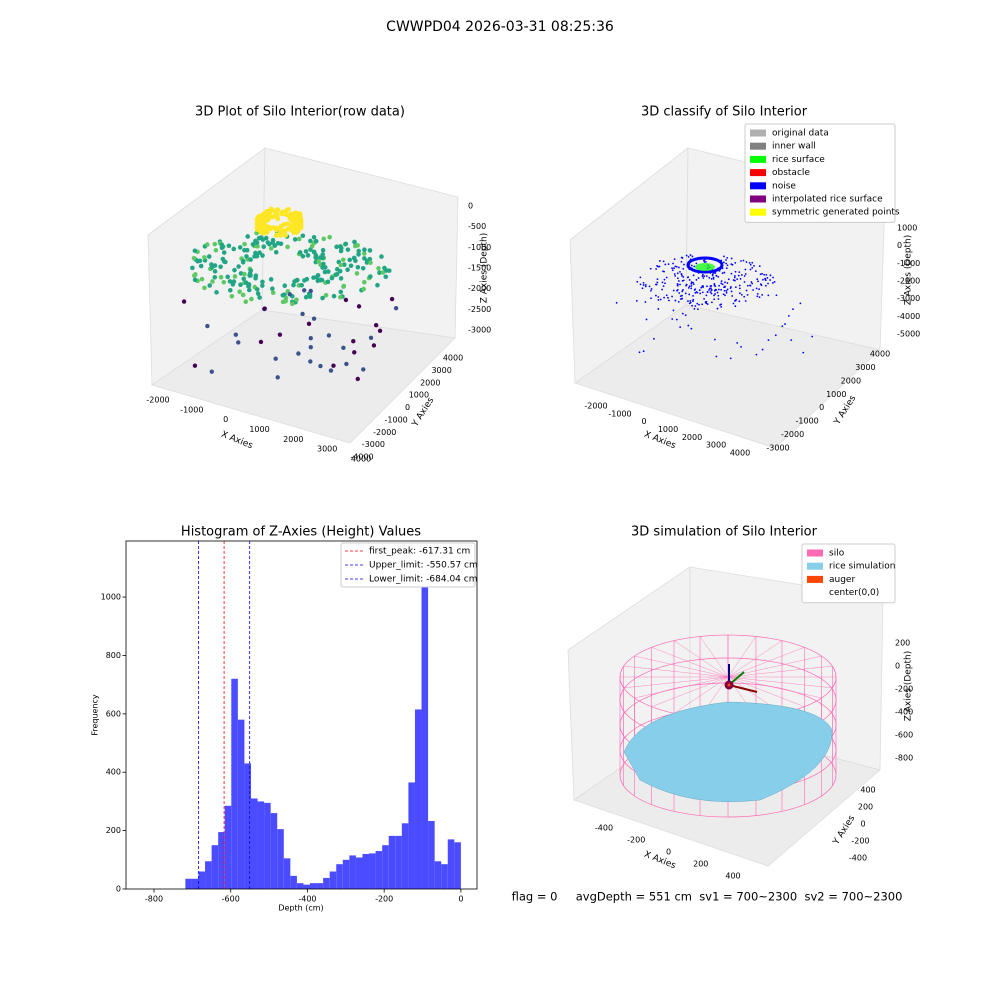 The image size is (1000, 1000). Describe the element at coordinates (862, 567) in the screenshot. I see `legend-label: rice simulation` at that location.